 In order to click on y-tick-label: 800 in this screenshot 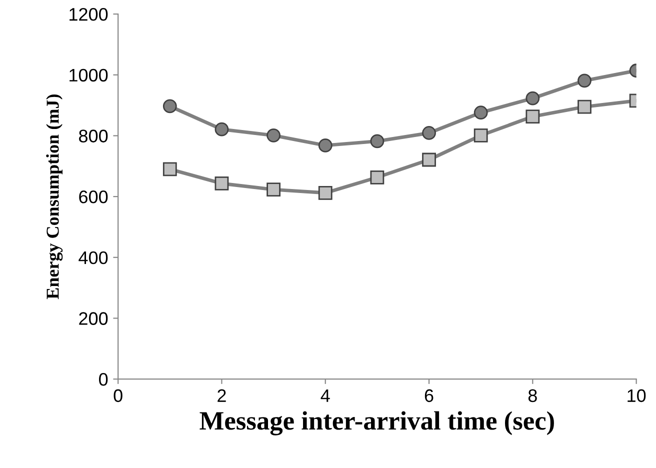, I will do `click(93, 136)`.